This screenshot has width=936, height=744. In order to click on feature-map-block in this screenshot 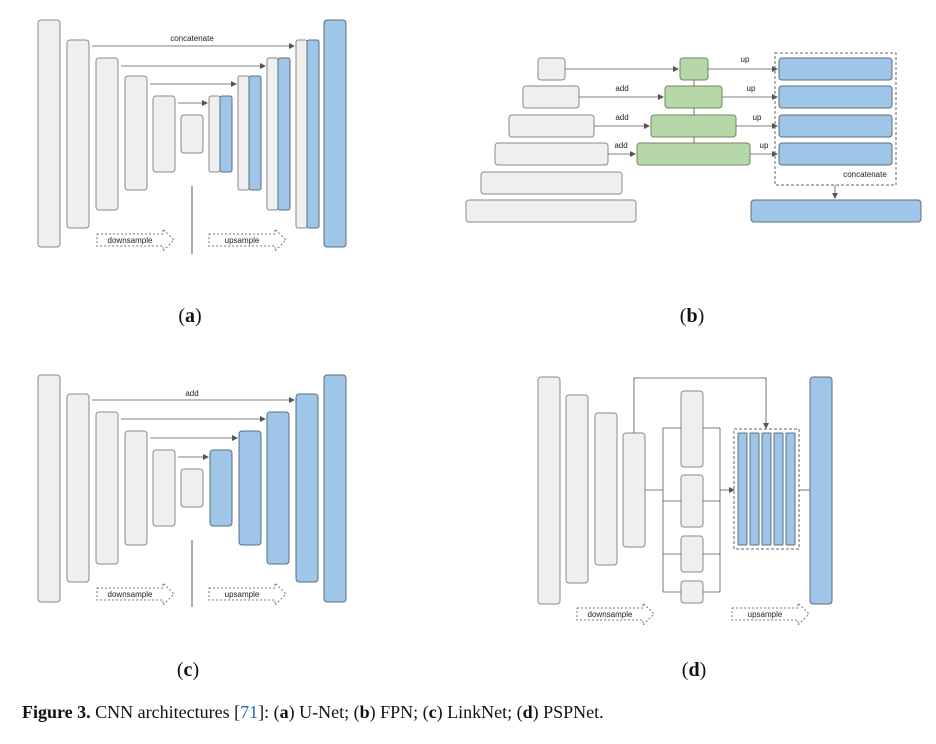, I will do `click(634, 490)`.